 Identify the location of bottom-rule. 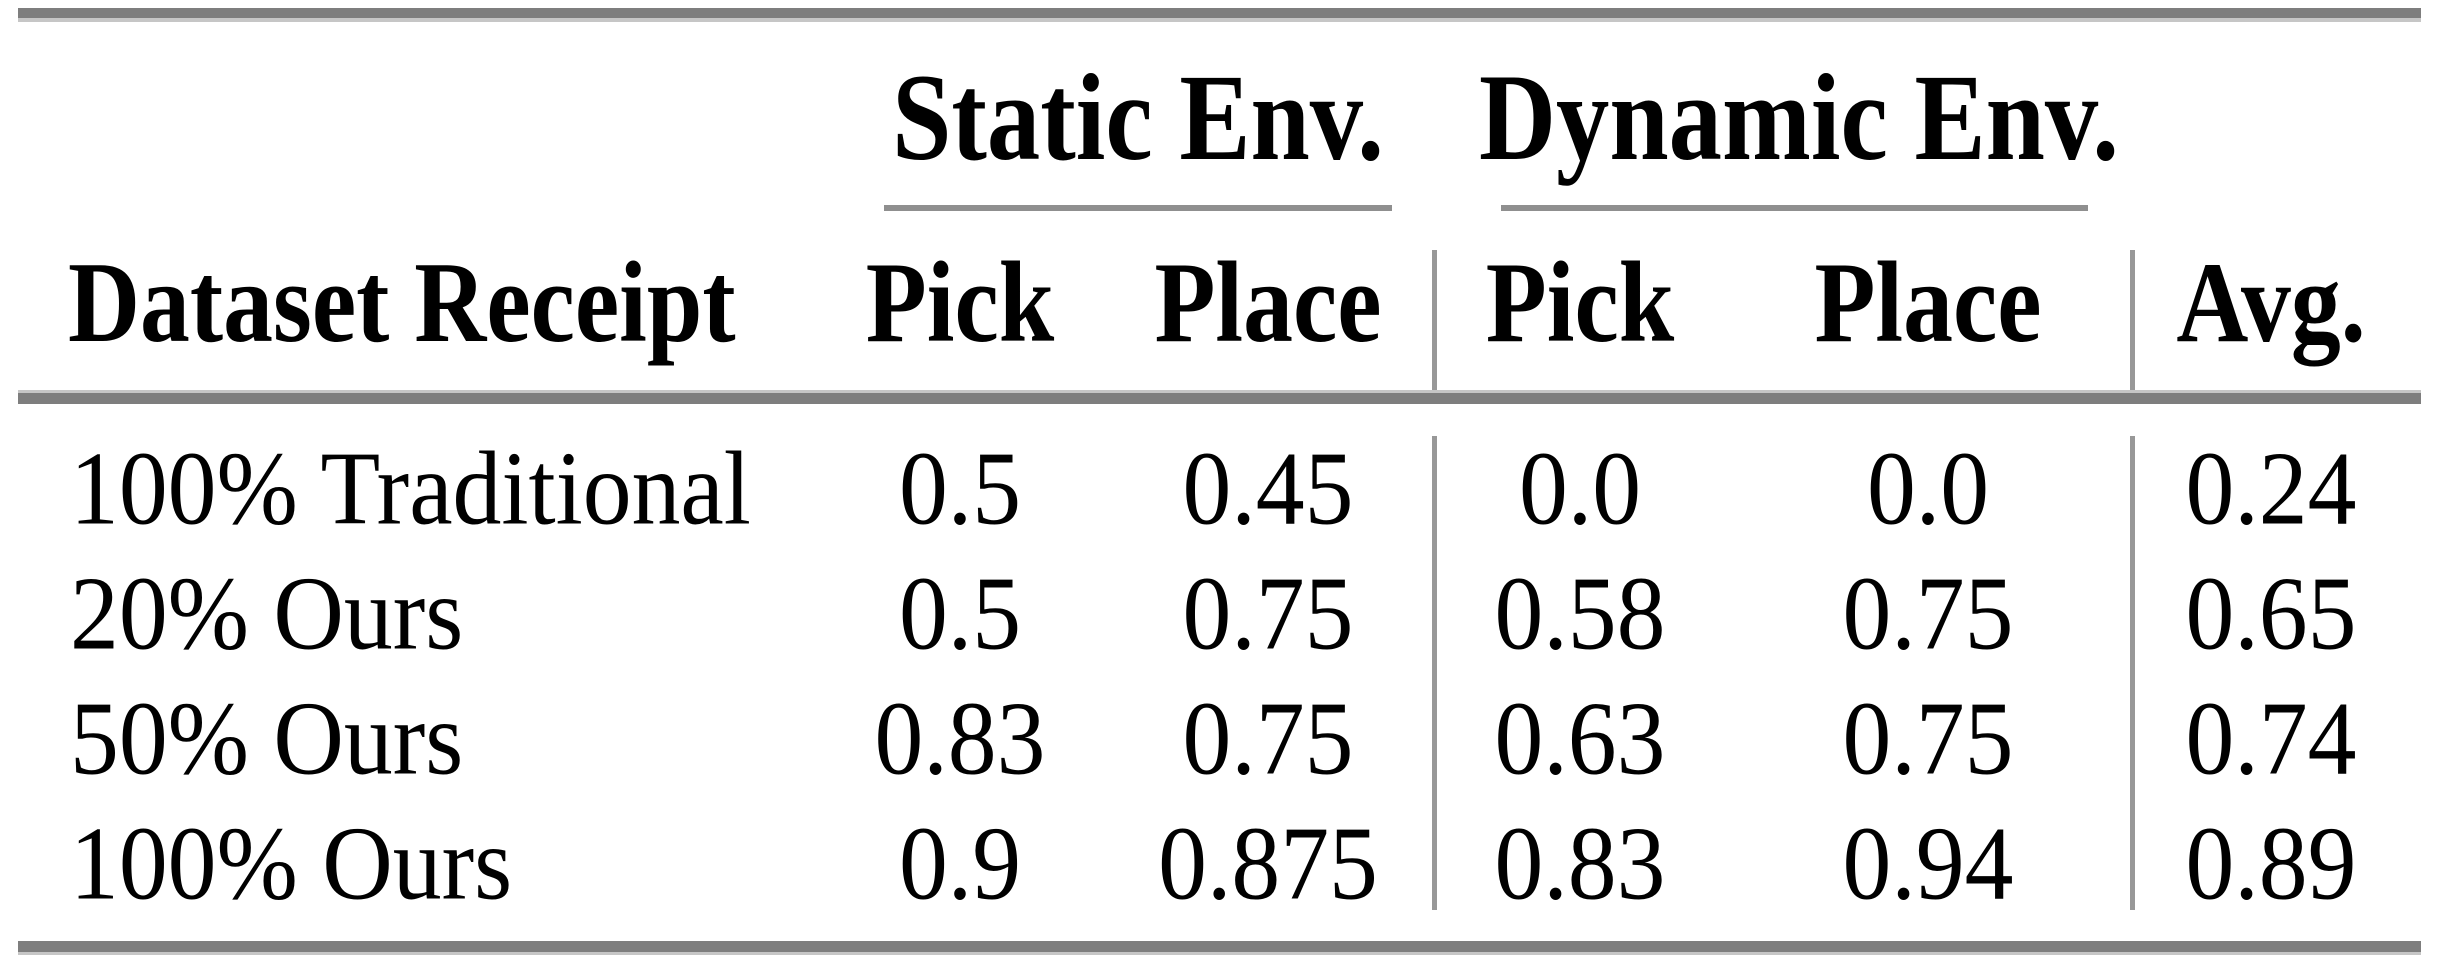
(1219, 948).